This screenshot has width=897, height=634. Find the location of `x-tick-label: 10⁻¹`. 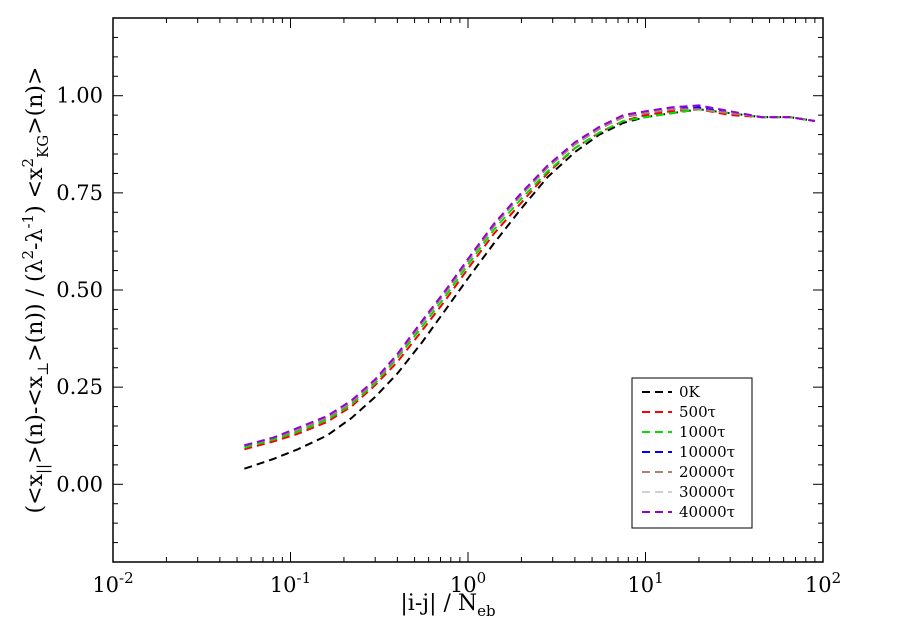

x-tick-label: 10⁻¹ is located at coordinates (290, 583).